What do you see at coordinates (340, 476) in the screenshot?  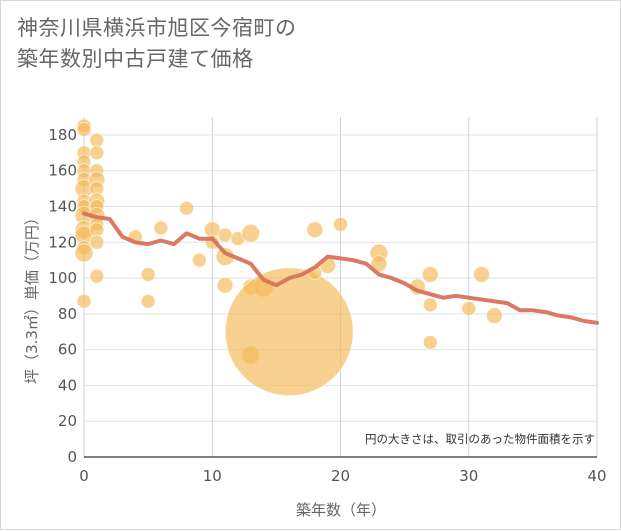 I see `x-tick-label: 20` at bounding box center [340, 476].